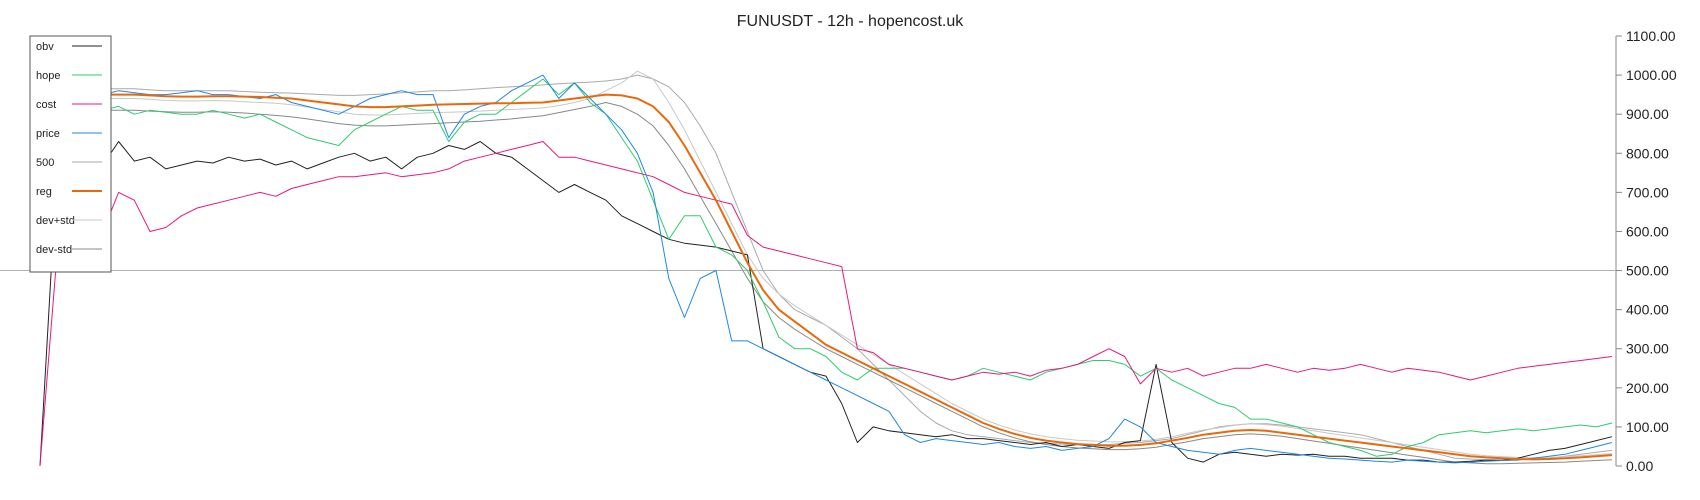  Describe the element at coordinates (54, 250) in the screenshot. I see `legend-label: dev-std` at that location.